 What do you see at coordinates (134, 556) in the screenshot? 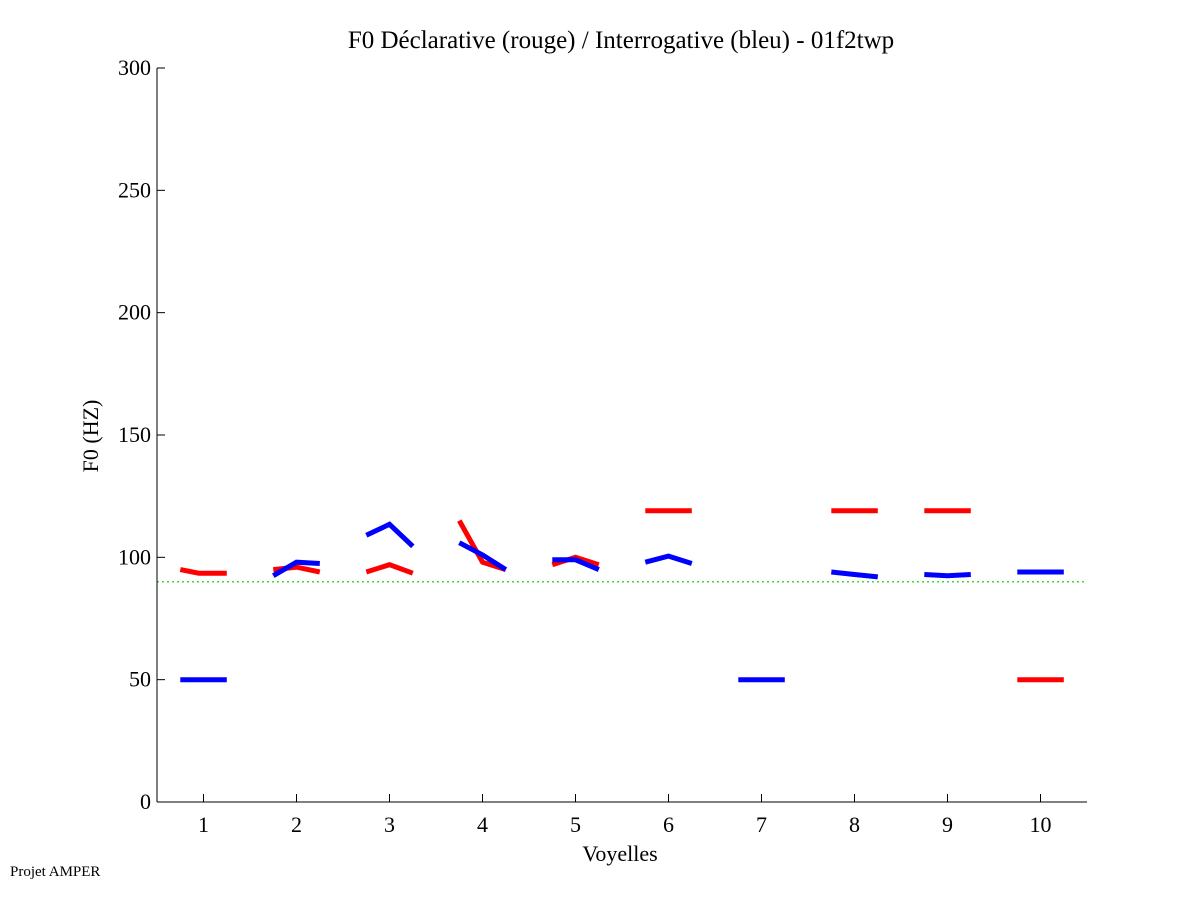
I see `y-tick-label: 100` at bounding box center [134, 556].